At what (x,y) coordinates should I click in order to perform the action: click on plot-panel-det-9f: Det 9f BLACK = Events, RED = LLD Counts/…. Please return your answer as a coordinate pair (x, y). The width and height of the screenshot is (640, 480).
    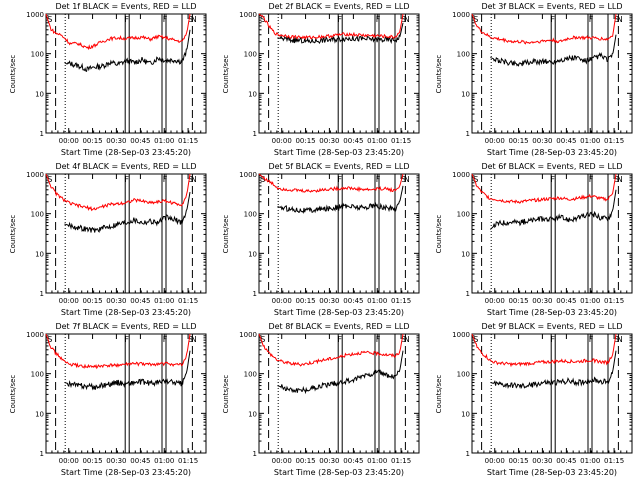
    Looking at the image, I should click on (532, 400).